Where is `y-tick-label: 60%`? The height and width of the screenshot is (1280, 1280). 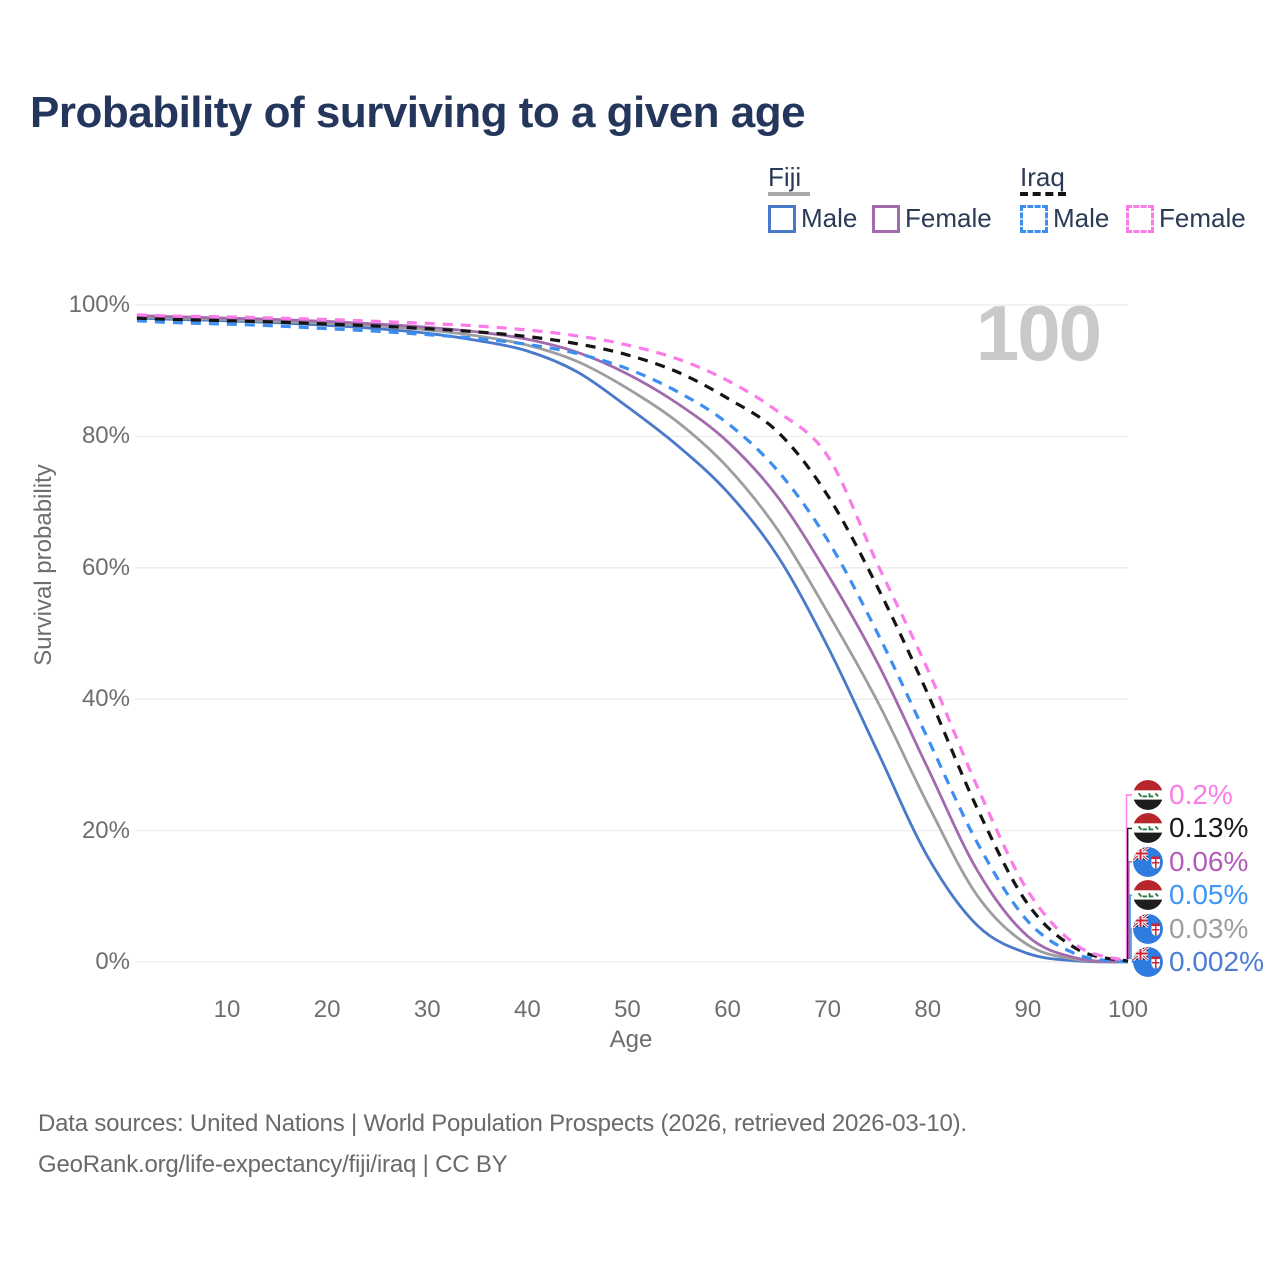 y-tick-label: 60% is located at coordinates (105, 567).